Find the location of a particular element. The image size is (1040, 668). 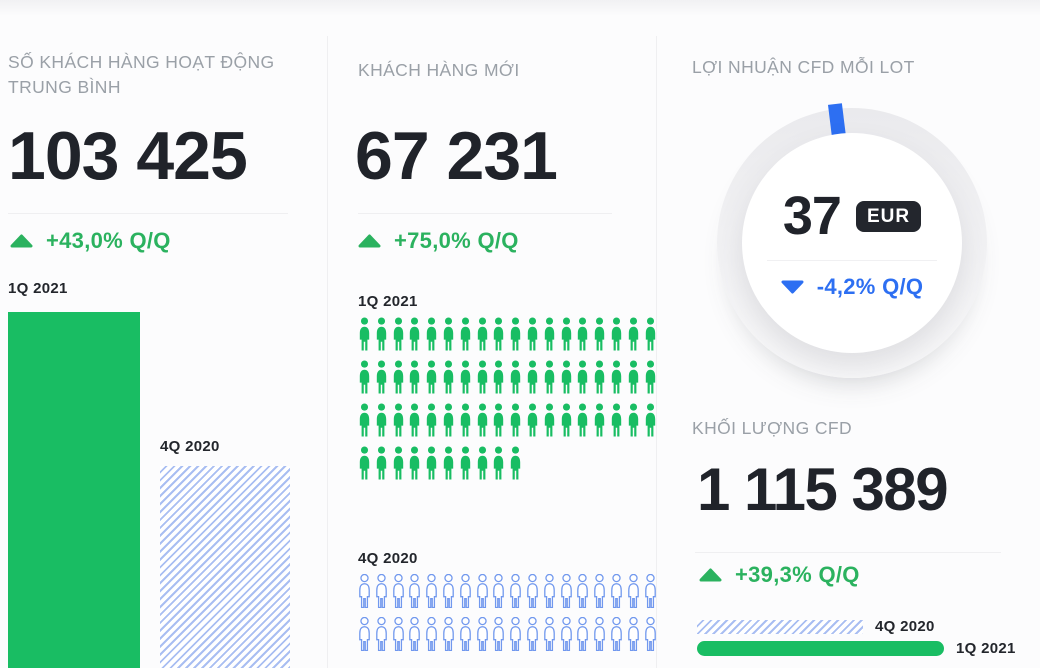

panel-title-line: TRUNG BÌNH is located at coordinates (64, 87).